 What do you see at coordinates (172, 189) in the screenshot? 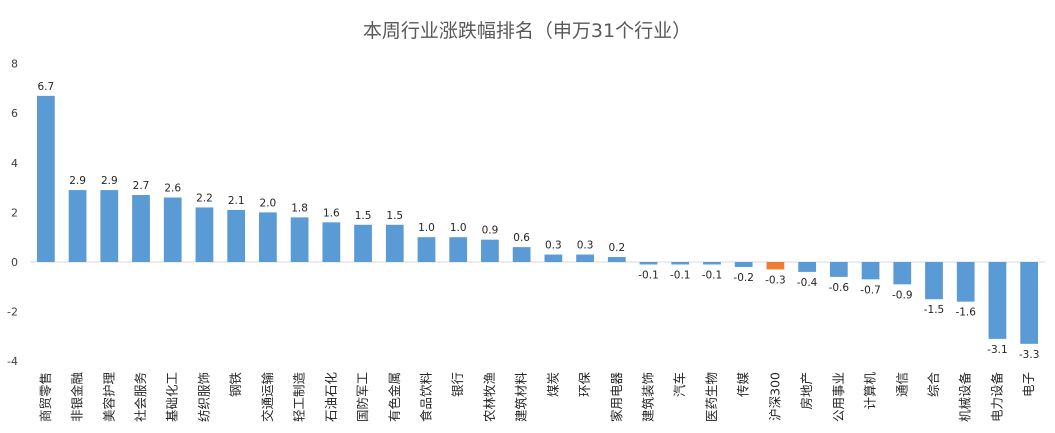
I see `data-label: 2.6` at bounding box center [172, 189].